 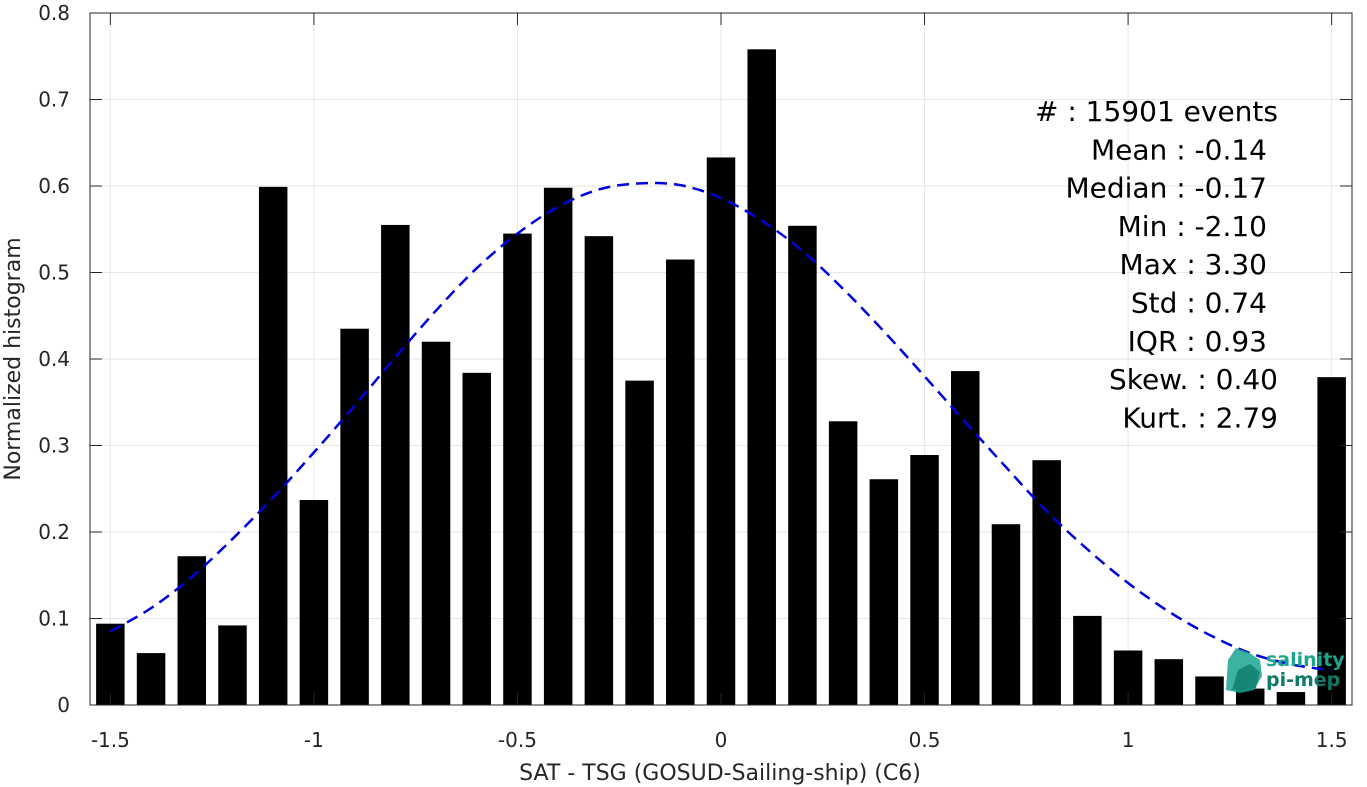 I want to click on stat-line: Skew. : 0.40, so click(x=1193, y=379).